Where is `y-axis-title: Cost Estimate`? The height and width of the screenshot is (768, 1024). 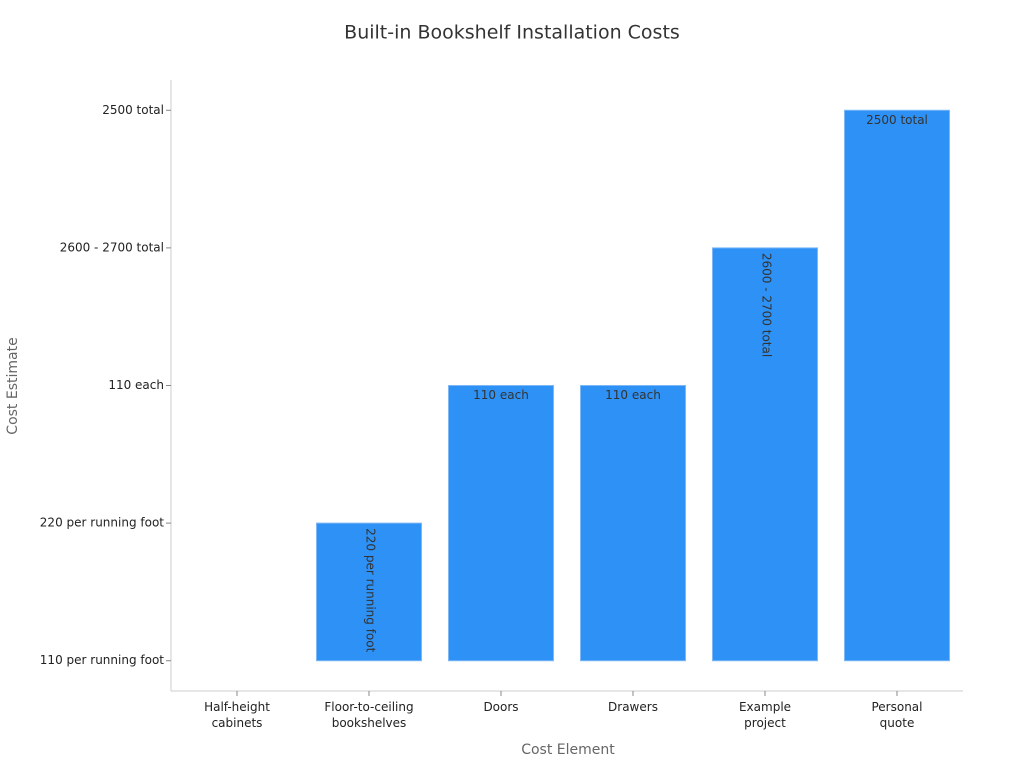 y-axis-title: Cost Estimate is located at coordinates (13, 385).